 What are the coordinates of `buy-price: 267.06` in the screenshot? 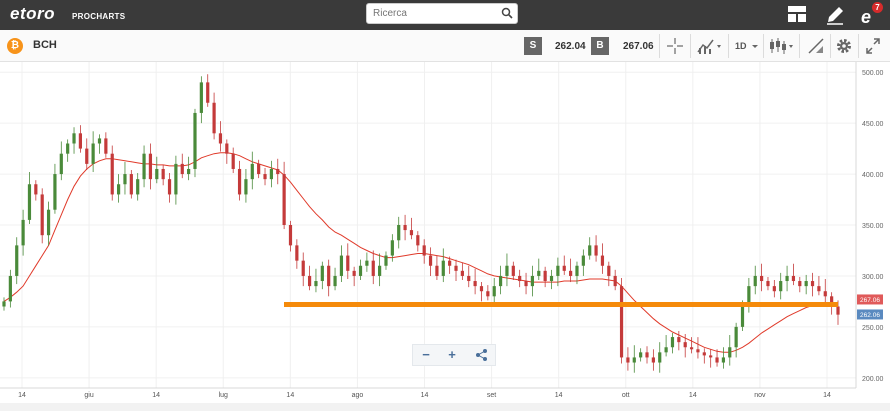 It's located at (638, 46).